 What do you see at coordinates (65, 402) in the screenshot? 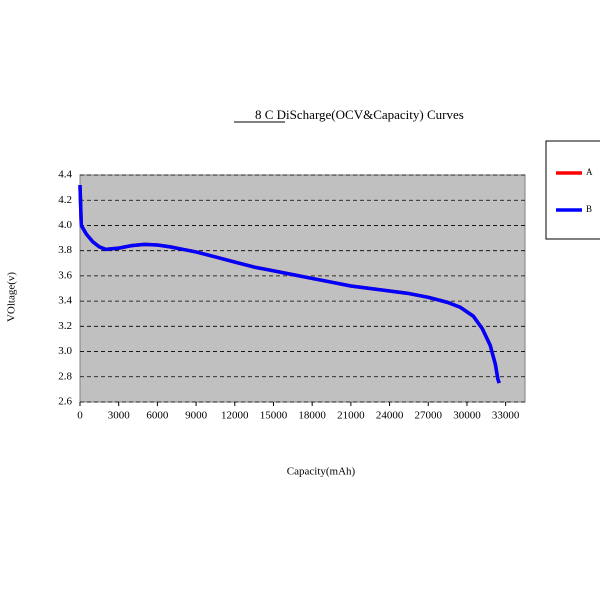
I see `y-tick-label: 2.6` at bounding box center [65, 402].